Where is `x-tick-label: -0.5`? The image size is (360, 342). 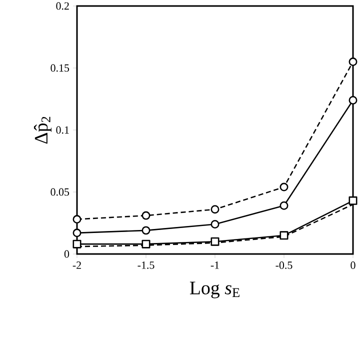
x-tick-label: -0.5 is located at coordinates (284, 265).